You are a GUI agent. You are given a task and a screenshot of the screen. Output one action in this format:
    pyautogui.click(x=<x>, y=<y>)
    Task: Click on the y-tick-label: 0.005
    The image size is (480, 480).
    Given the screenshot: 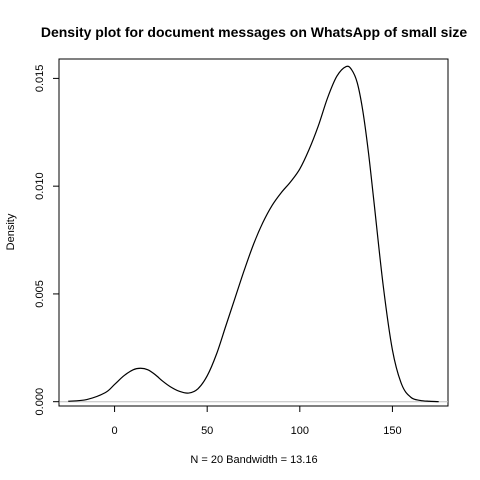 What is the action you would take?
    pyautogui.click(x=40, y=294)
    